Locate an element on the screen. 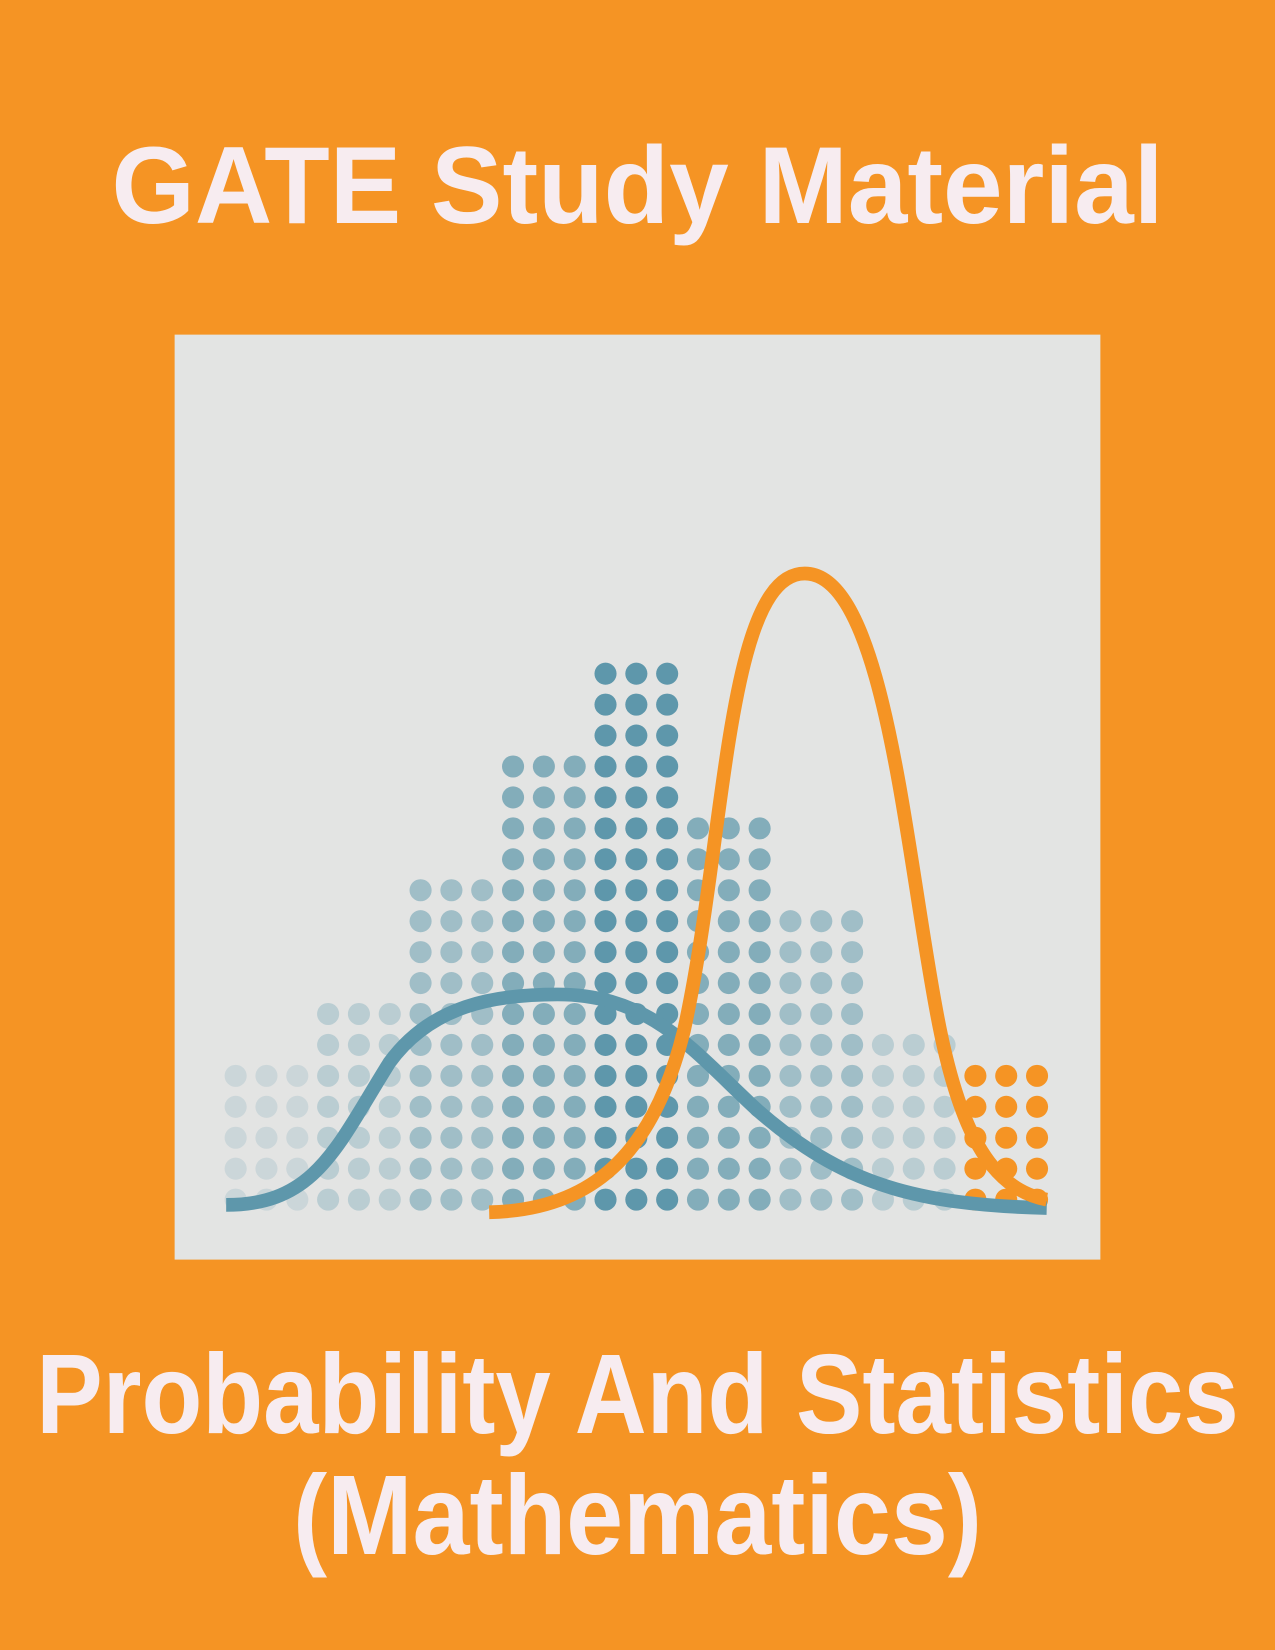 The image size is (1275, 1650). subtitle-line: (Mathematics) is located at coordinates (637, 1515).